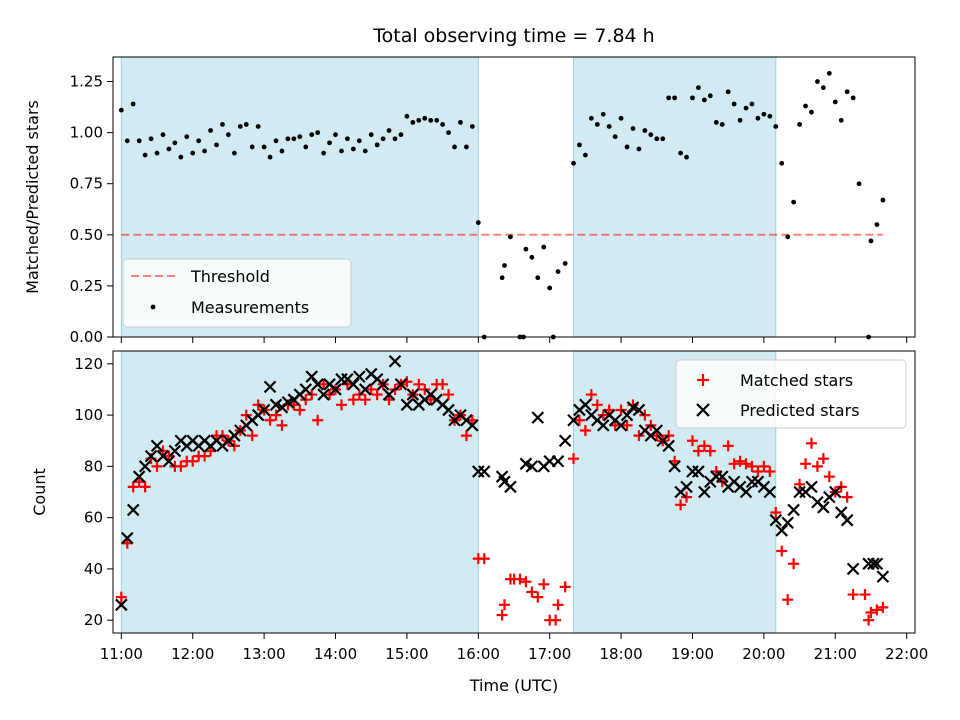 This screenshot has height=720, width=960. Describe the element at coordinates (800, 410) in the screenshot. I see `predicted-legend-label: Predicted stars` at that location.